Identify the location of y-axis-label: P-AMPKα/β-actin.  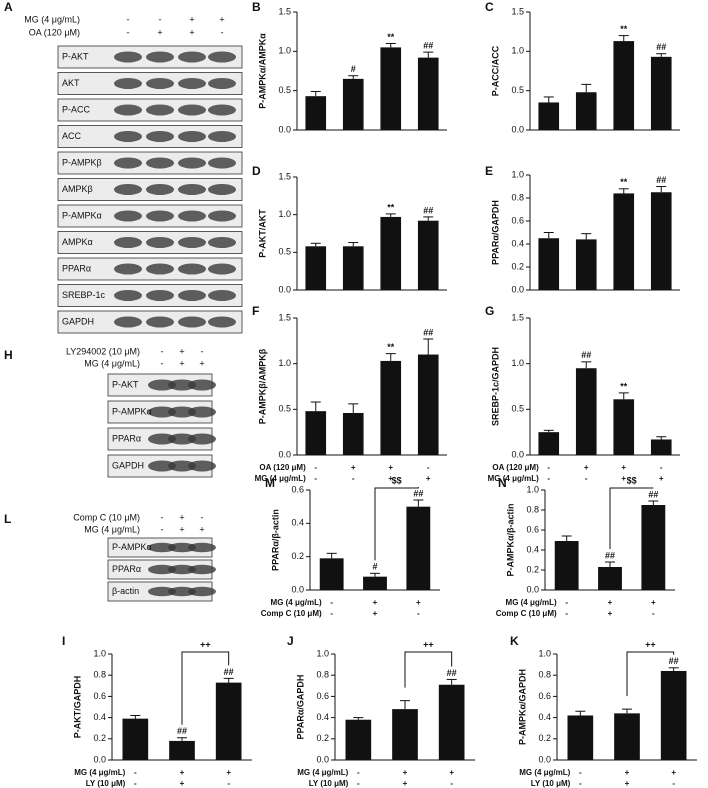
(510, 539).